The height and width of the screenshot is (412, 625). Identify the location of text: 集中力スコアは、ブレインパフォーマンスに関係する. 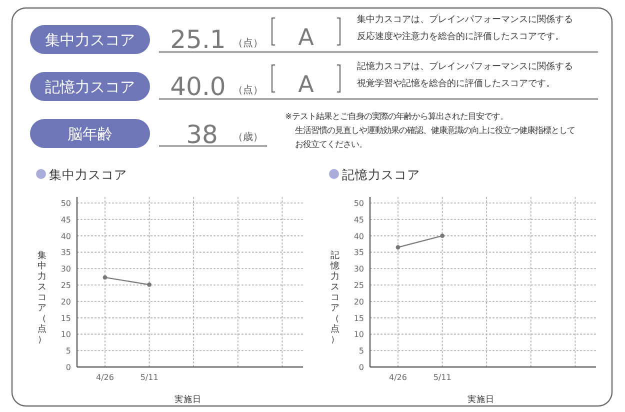
(465, 19).